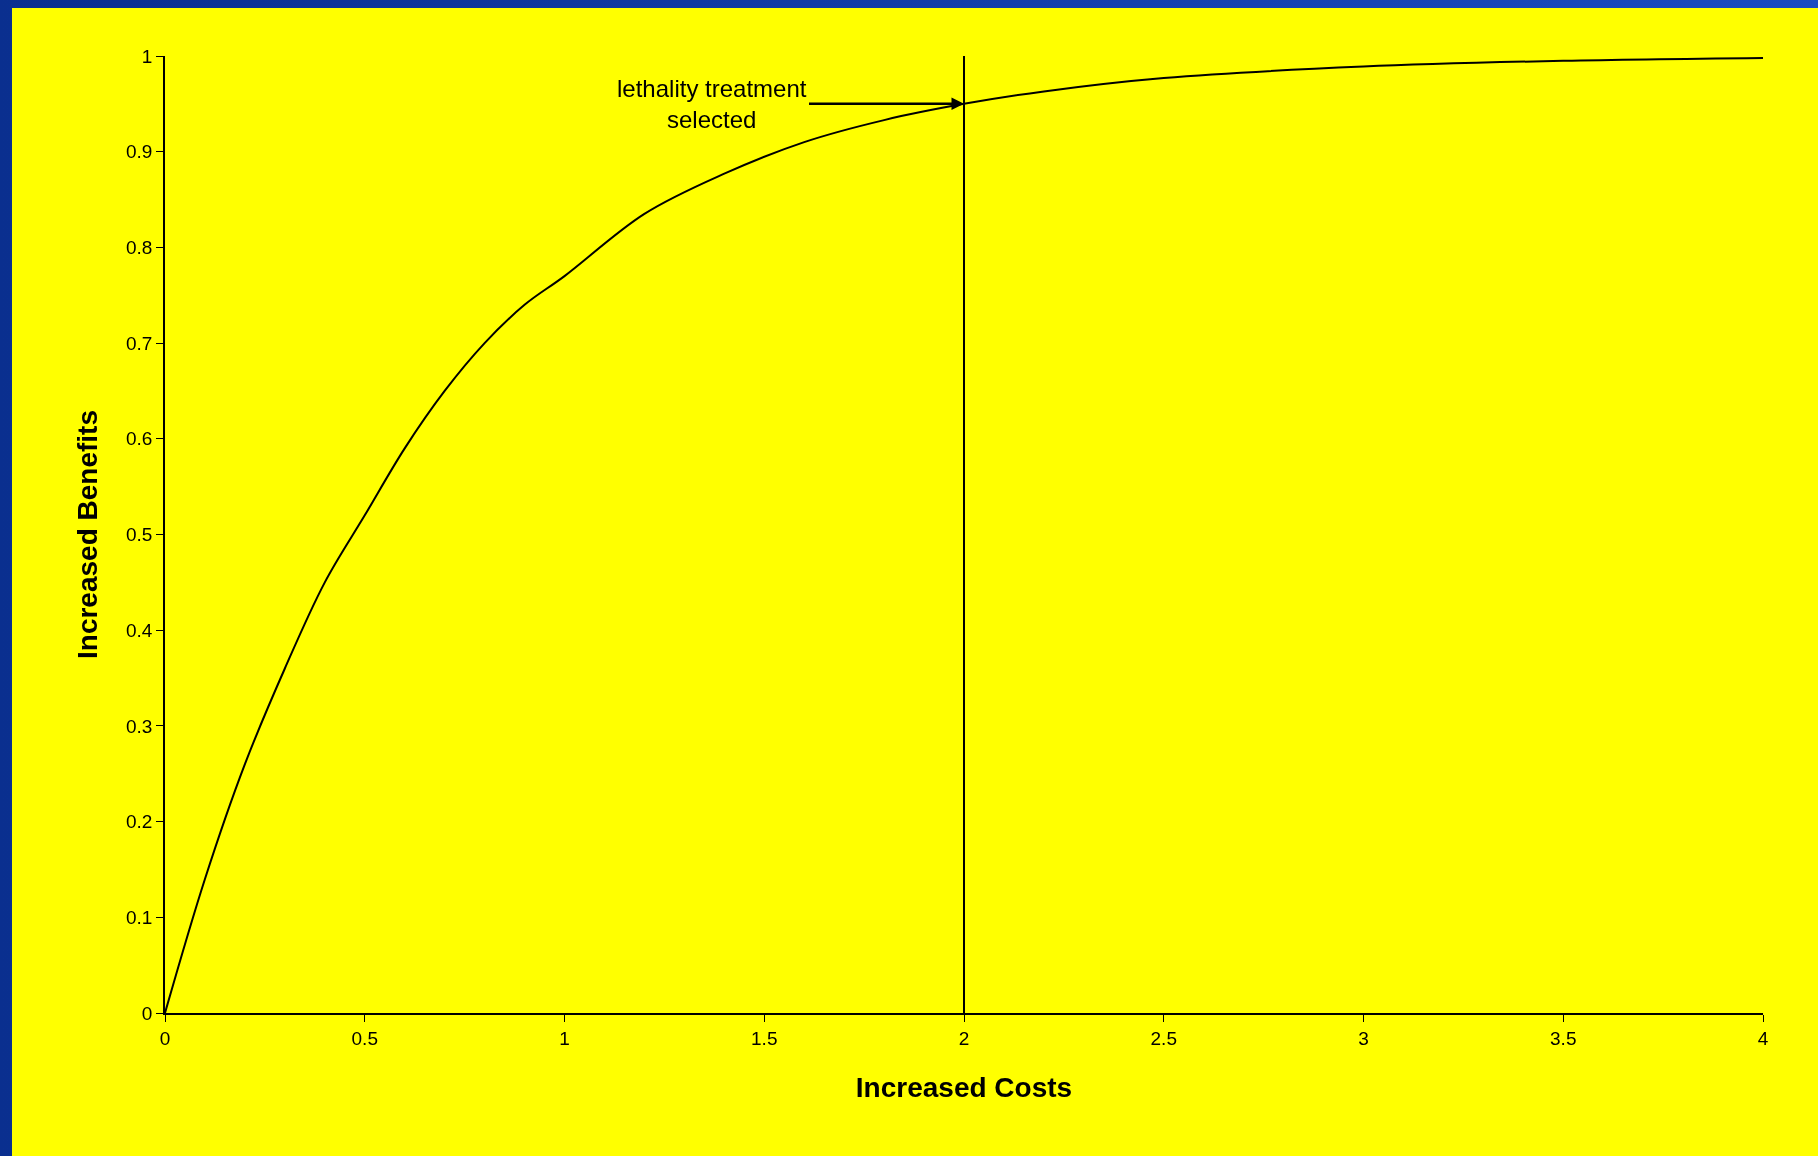  I want to click on x-tick-label: 1.5, so click(764, 1038).